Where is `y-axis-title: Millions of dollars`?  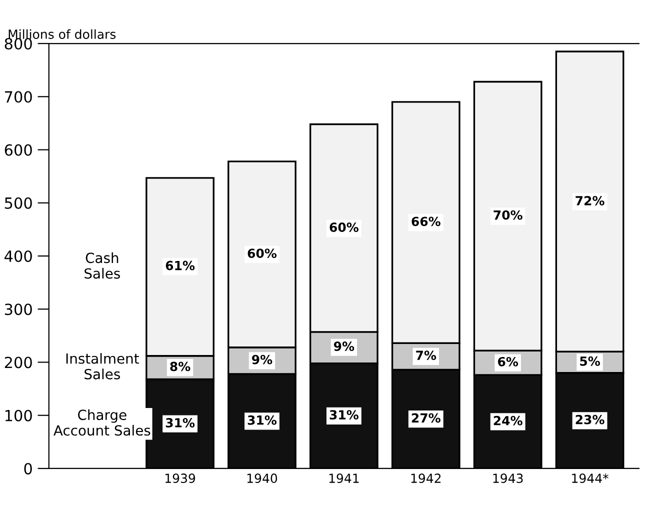
y-axis-title: Millions of dollars is located at coordinates (62, 34).